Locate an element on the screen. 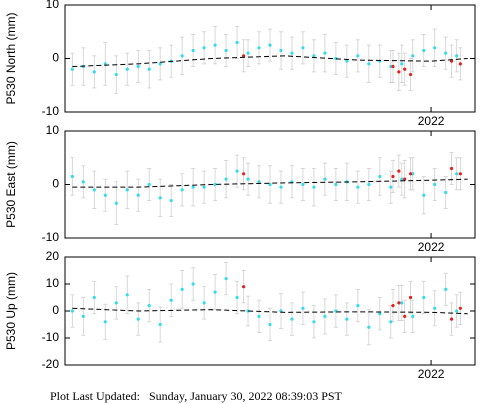  y-axis-label: P530 North (mm) is located at coordinates (11, 58).